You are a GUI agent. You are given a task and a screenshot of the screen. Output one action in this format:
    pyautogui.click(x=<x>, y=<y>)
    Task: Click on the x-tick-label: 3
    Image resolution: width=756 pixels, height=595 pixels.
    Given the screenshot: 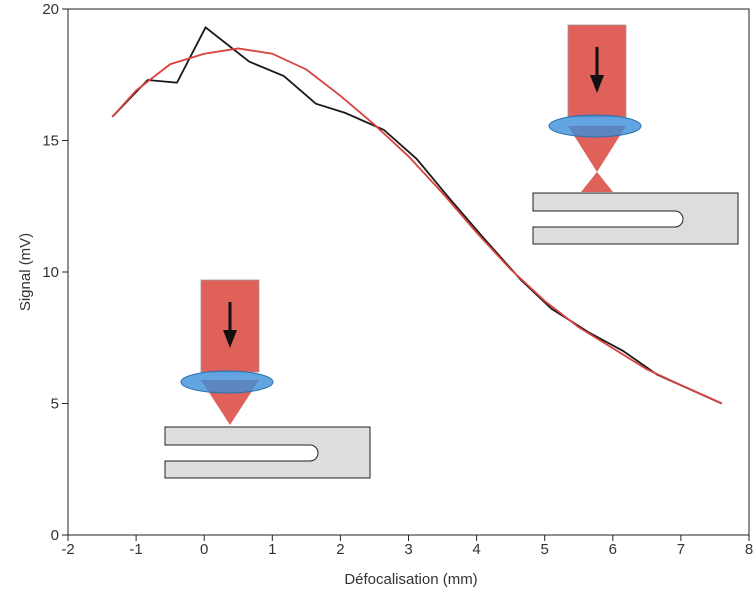 What is the action you would take?
    pyautogui.click(x=408, y=549)
    